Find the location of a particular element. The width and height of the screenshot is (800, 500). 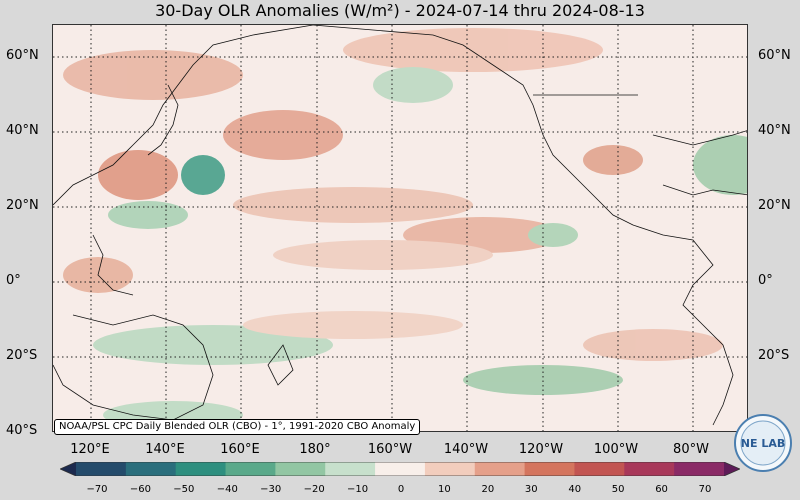

lon-label-160w: 160°W is located at coordinates (390, 449).